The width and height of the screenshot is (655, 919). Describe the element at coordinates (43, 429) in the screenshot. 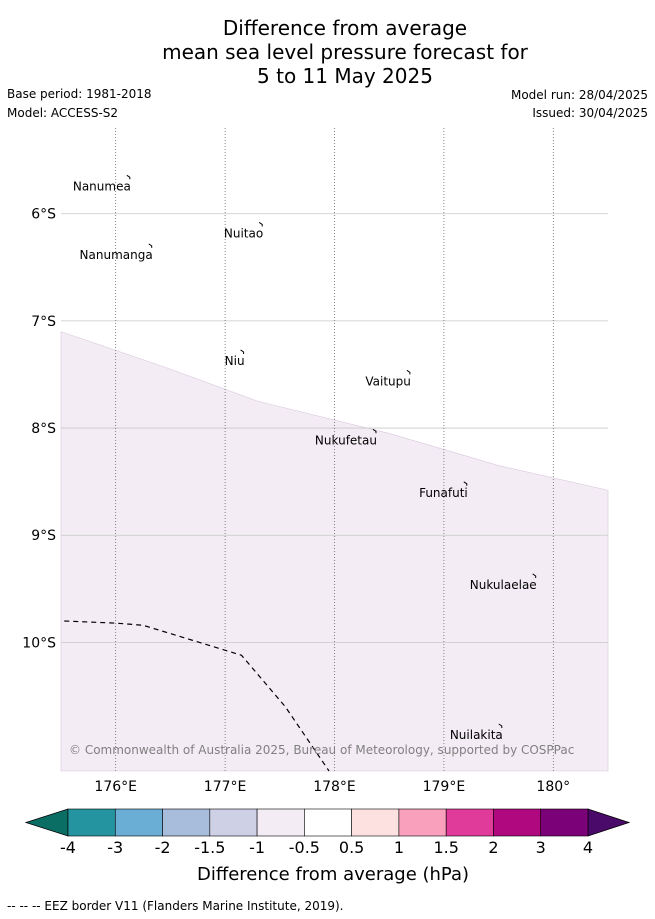

I see `lat-tick-label: 8°S` at that location.